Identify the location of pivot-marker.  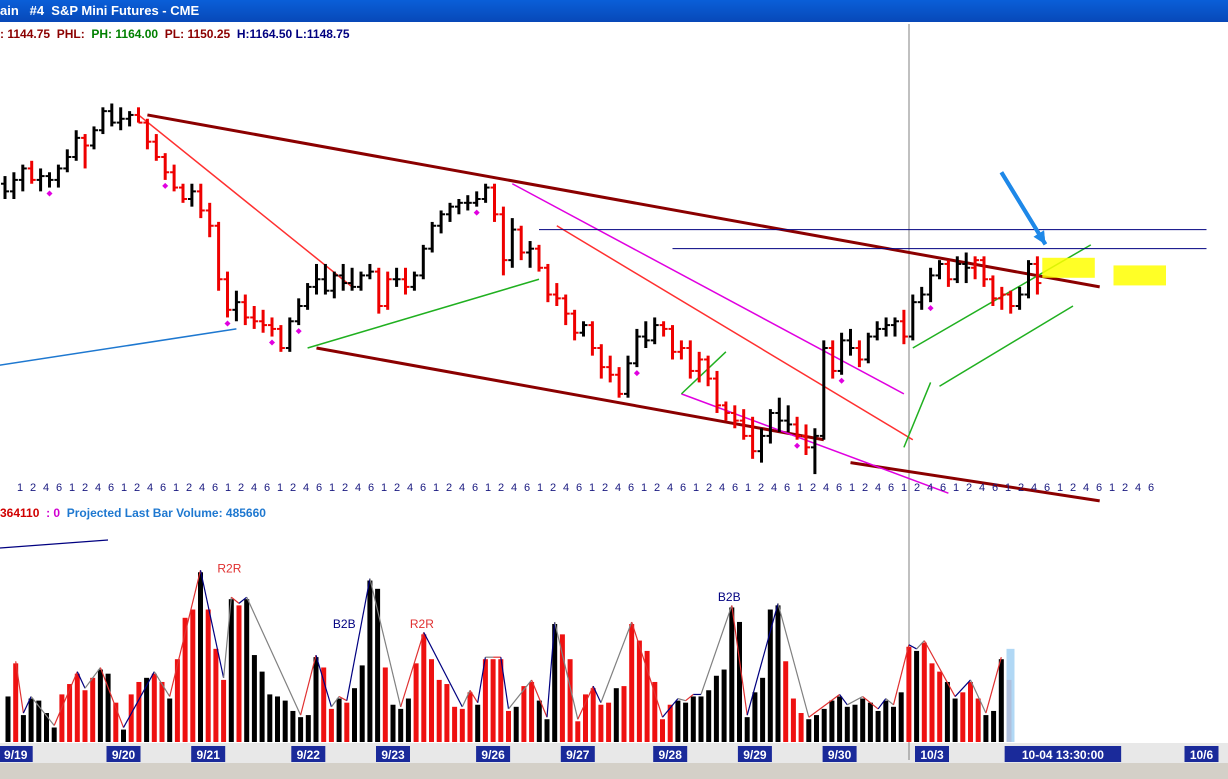
(165, 185).